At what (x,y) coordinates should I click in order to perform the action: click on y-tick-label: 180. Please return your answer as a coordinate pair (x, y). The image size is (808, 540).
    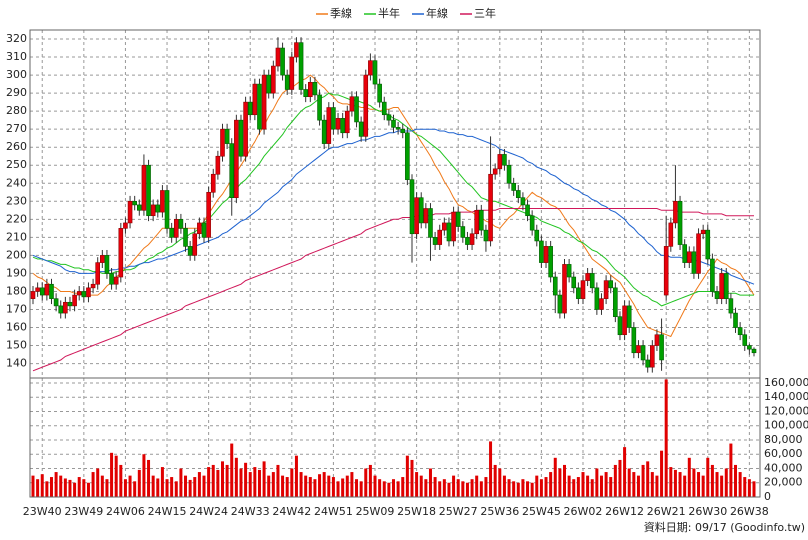
    Looking at the image, I should click on (16, 290).